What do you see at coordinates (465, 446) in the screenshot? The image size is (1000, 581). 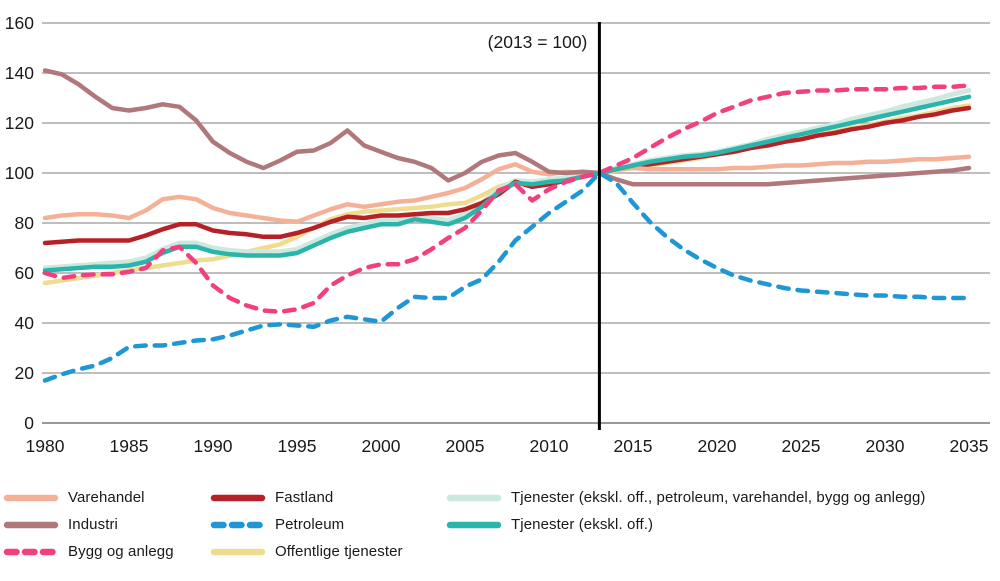 I see `x-axis-label: 2005` at bounding box center [465, 446].